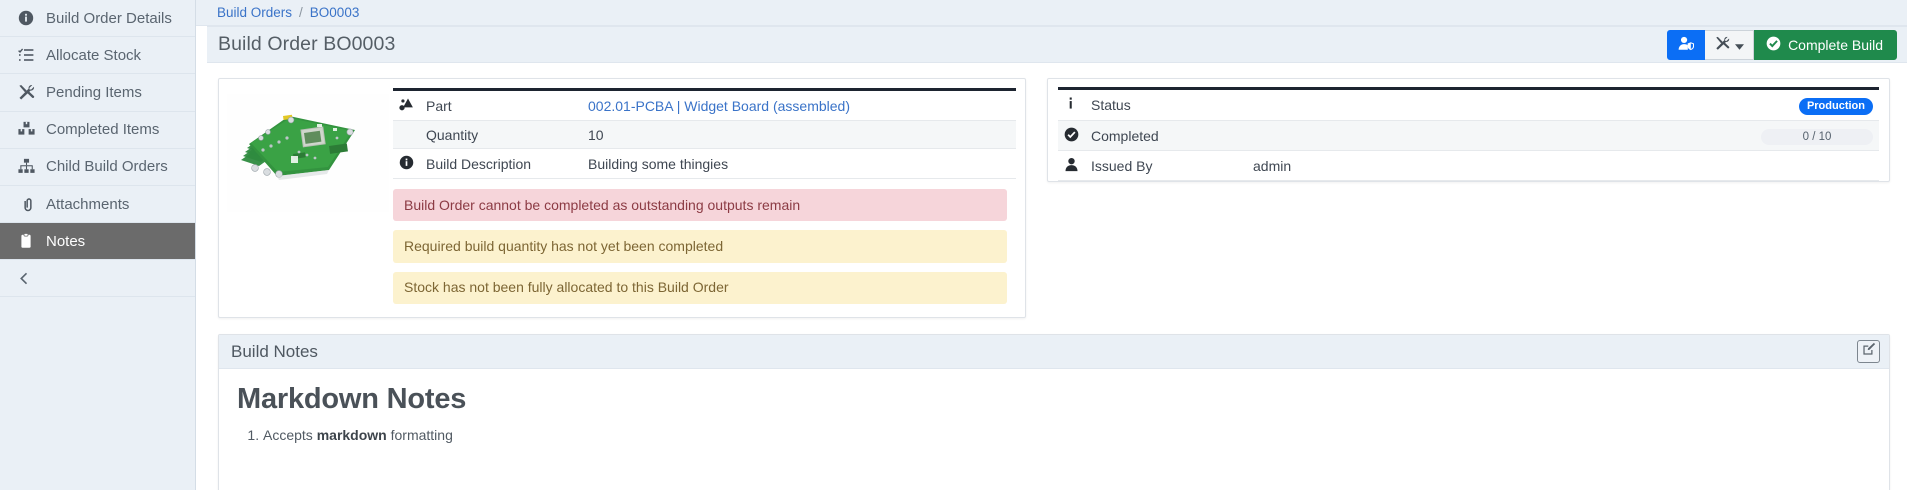  I want to click on breadcrumb: Build Orders / BO0003, so click(1051, 13).